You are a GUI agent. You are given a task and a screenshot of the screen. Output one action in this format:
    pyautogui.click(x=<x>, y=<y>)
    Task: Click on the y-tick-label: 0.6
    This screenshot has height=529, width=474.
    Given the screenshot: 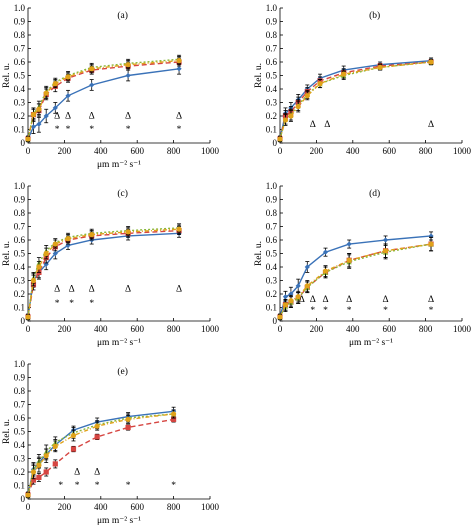 What is the action you would take?
    pyautogui.click(x=20, y=62)
    